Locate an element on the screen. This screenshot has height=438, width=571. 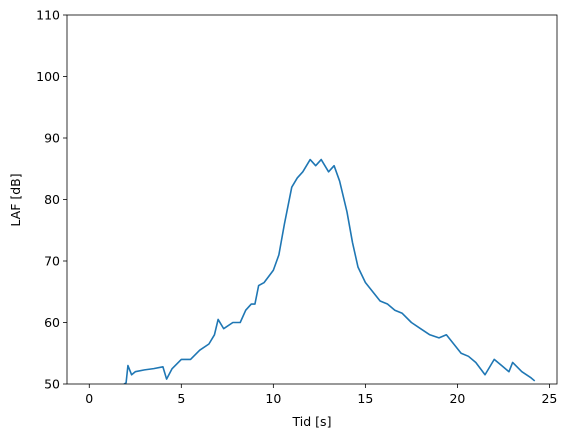
x-tick-label: 5 is located at coordinates (181, 398).